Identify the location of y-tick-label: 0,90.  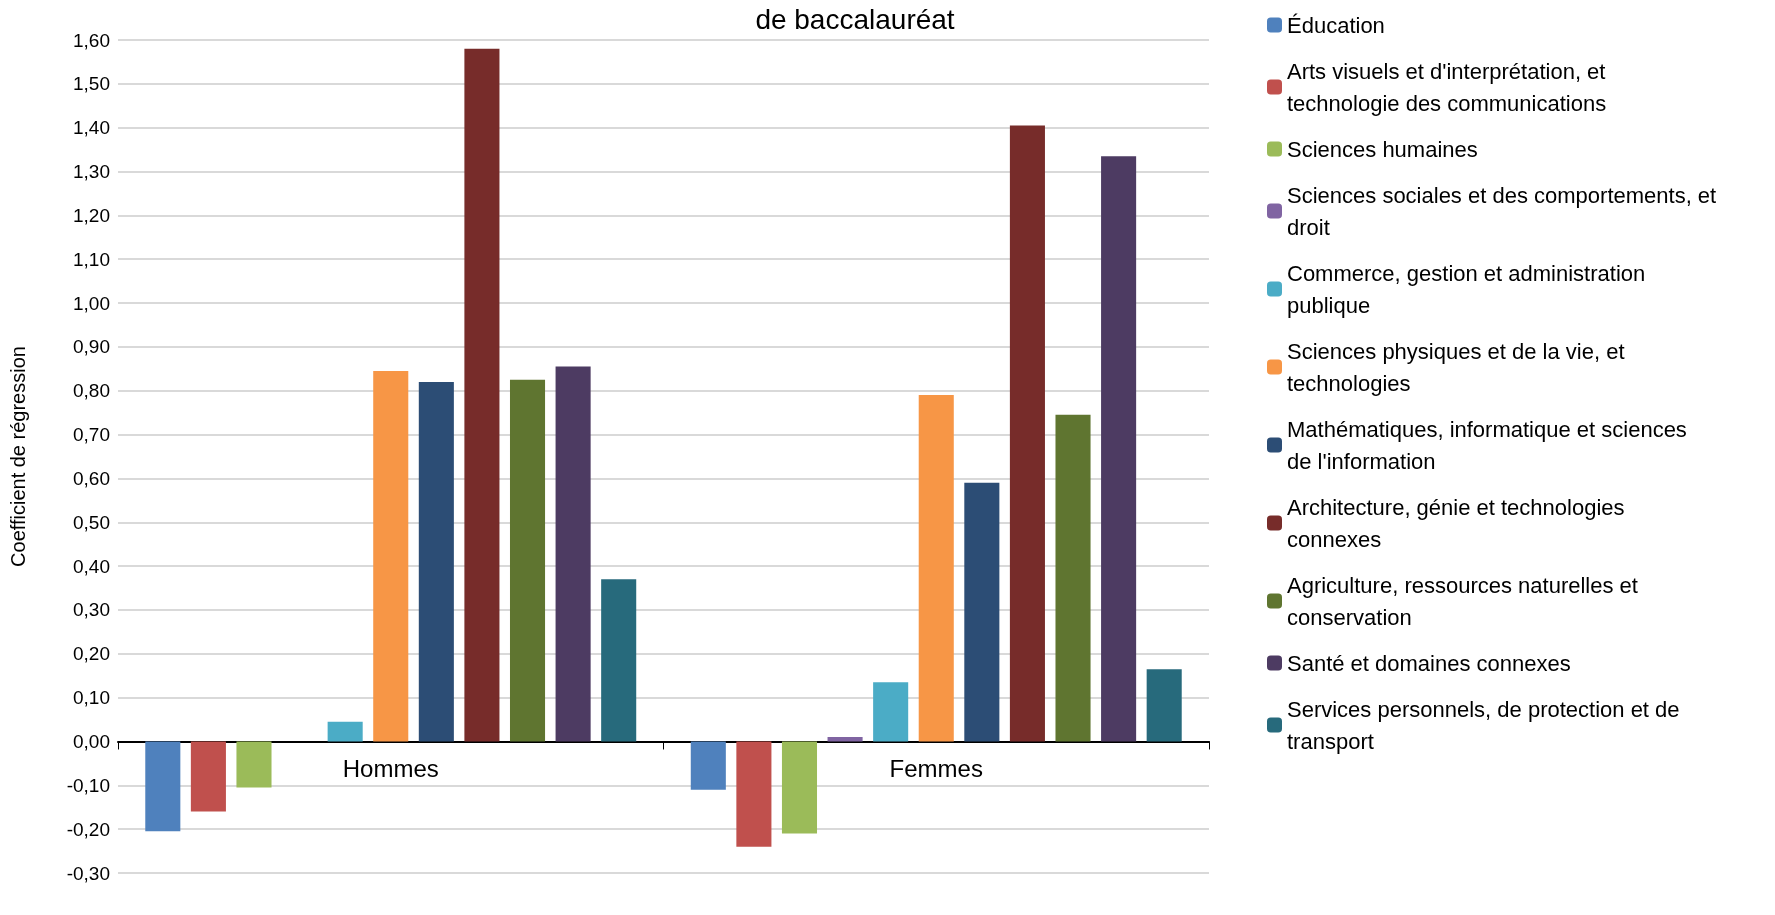
(91, 347).